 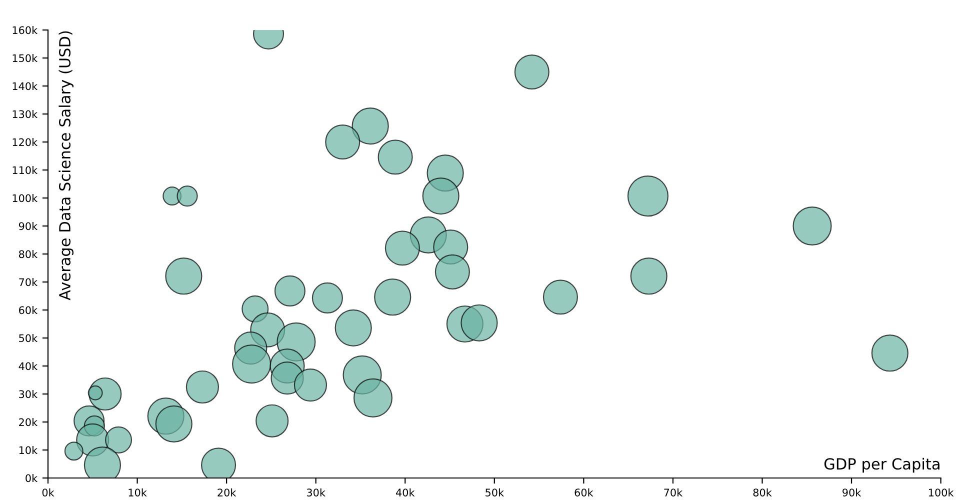 I want to click on y-tick-label: 90k, so click(x=28, y=226).